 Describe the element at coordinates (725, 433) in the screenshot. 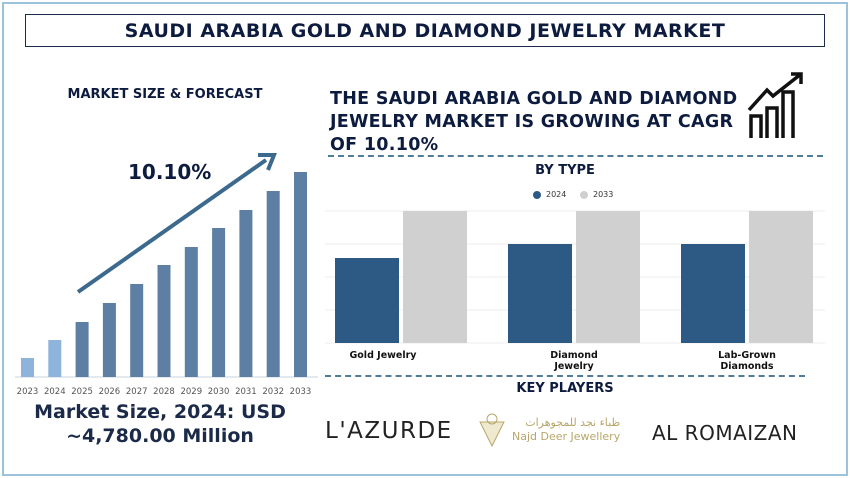

I see `al-romaizan-logo: AL ROMAIZAN` at that location.